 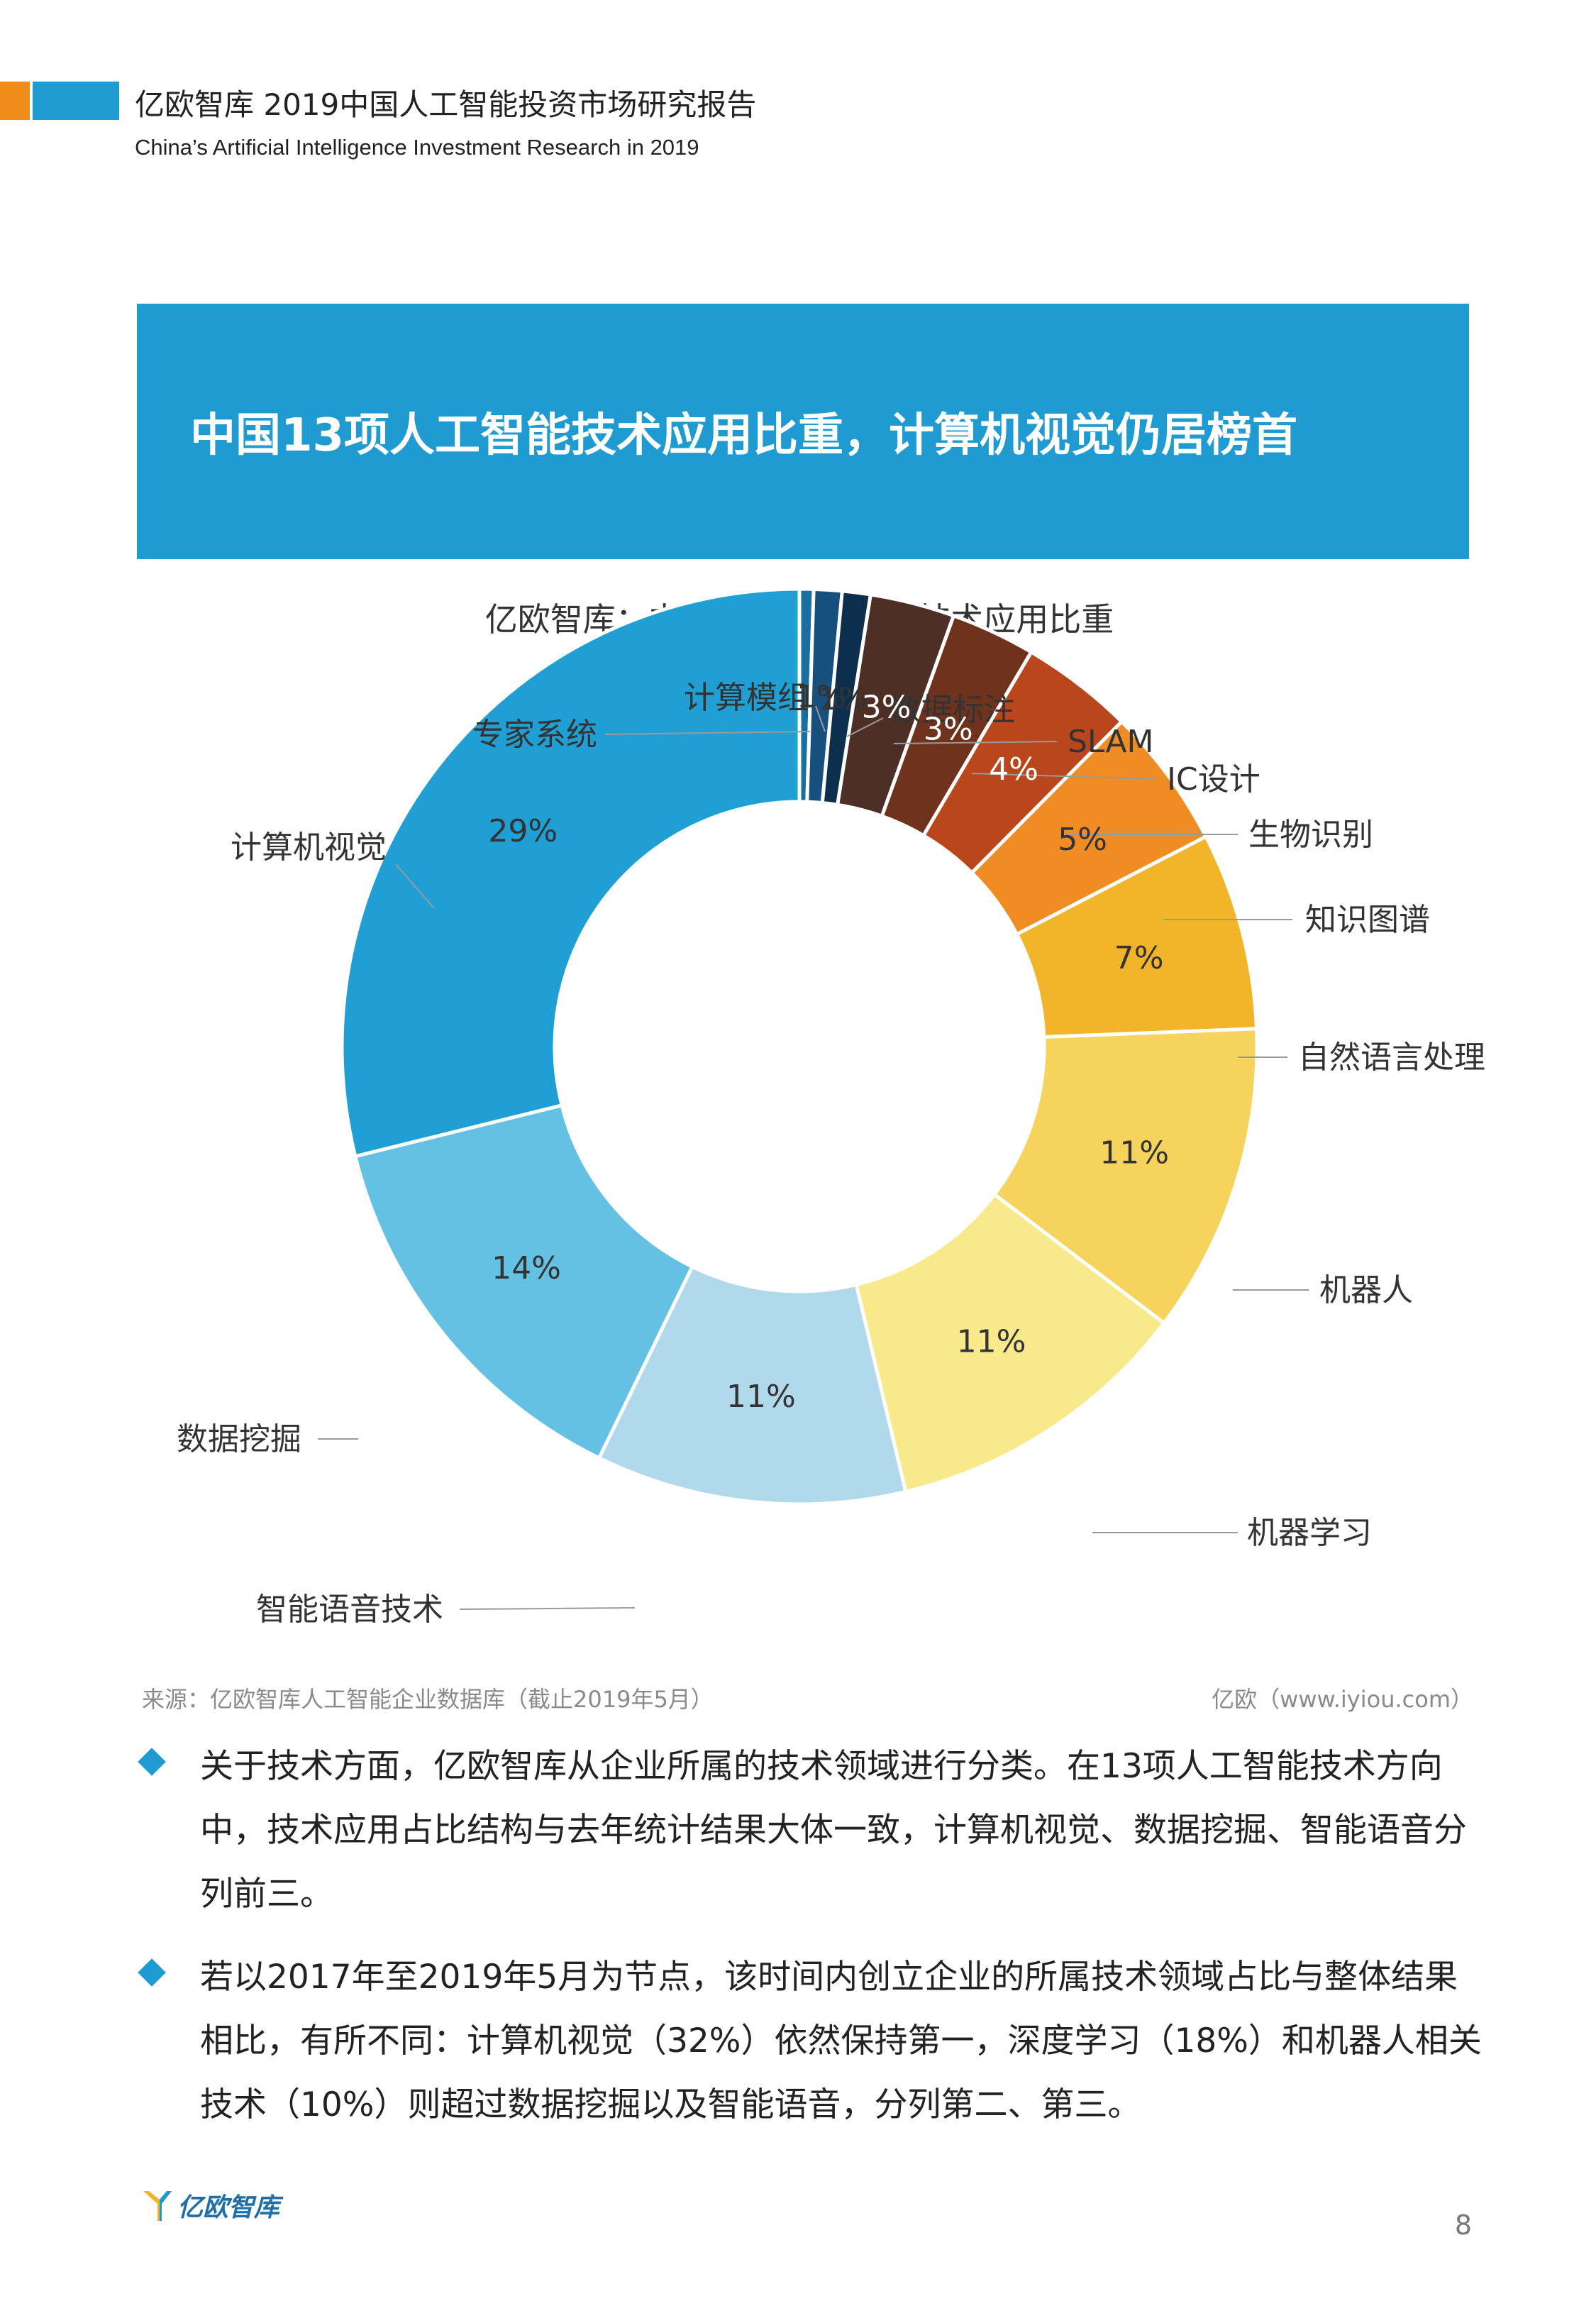 What do you see at coordinates (865, 727) in the screenshot?
I see `leader-line-数据标注` at bounding box center [865, 727].